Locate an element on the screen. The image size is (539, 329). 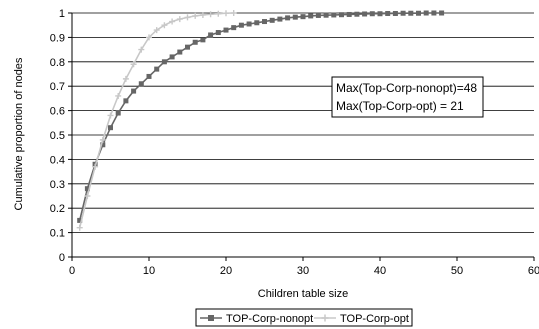
y-tick-label: 0.2 is located at coordinates (57, 209).